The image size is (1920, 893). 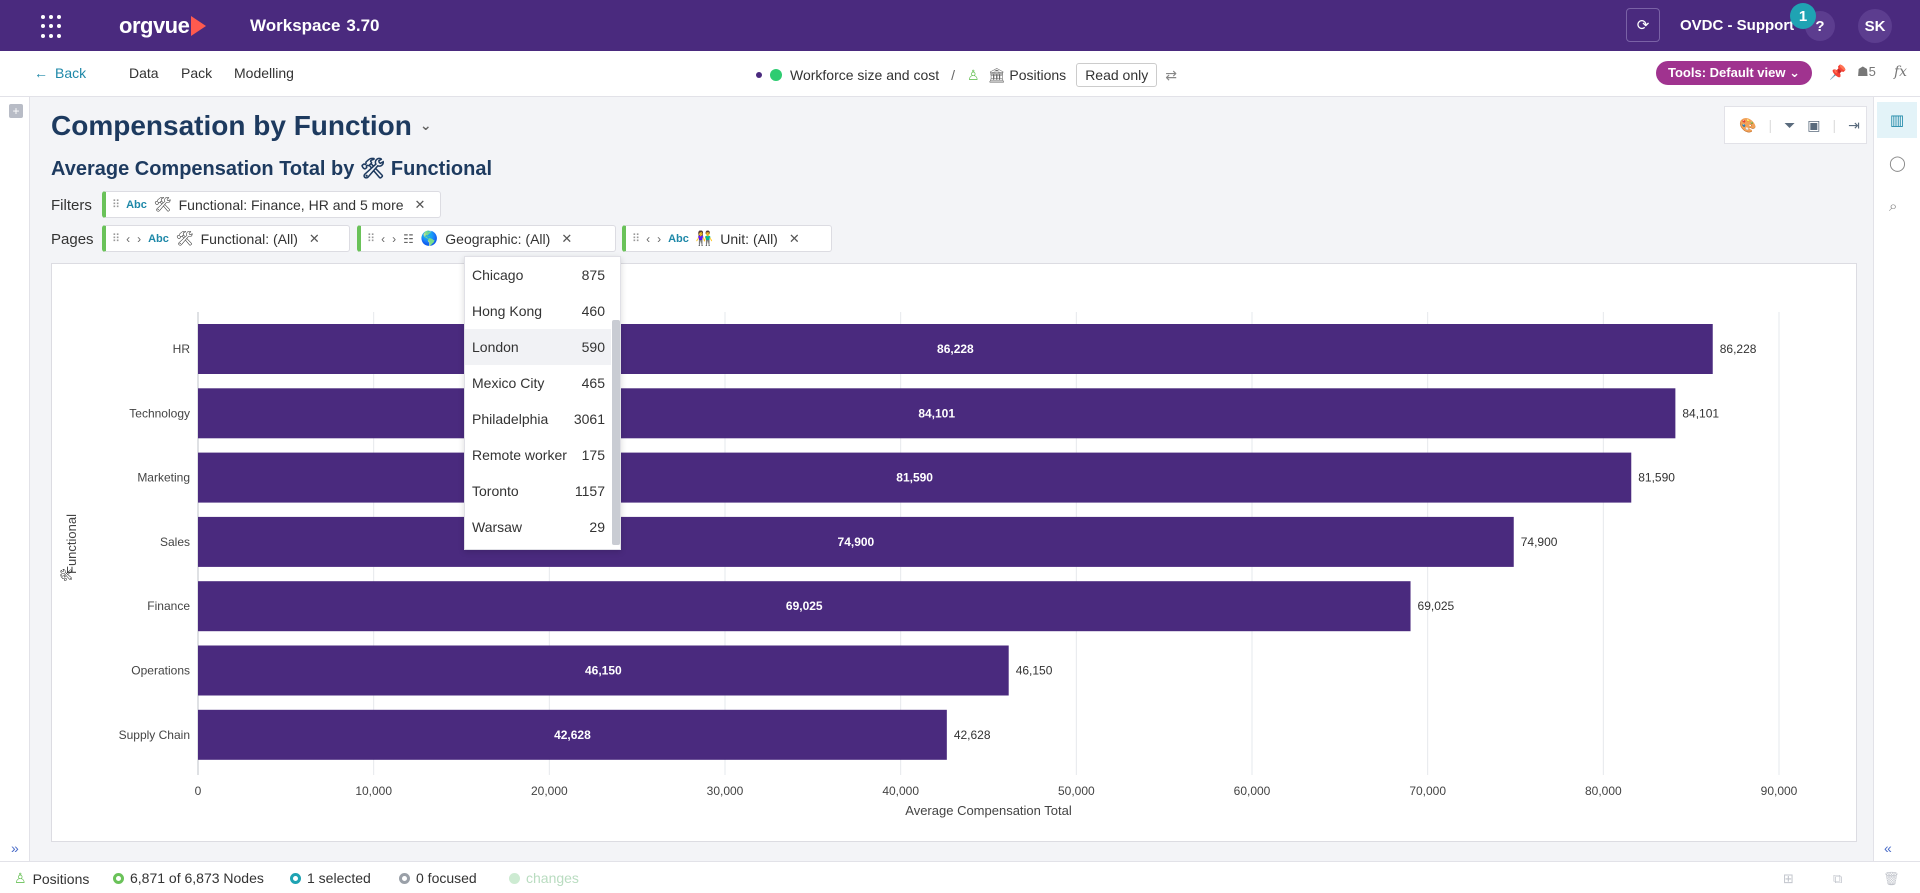 I want to click on bar-inner-label: 46,150, so click(x=603, y=671).